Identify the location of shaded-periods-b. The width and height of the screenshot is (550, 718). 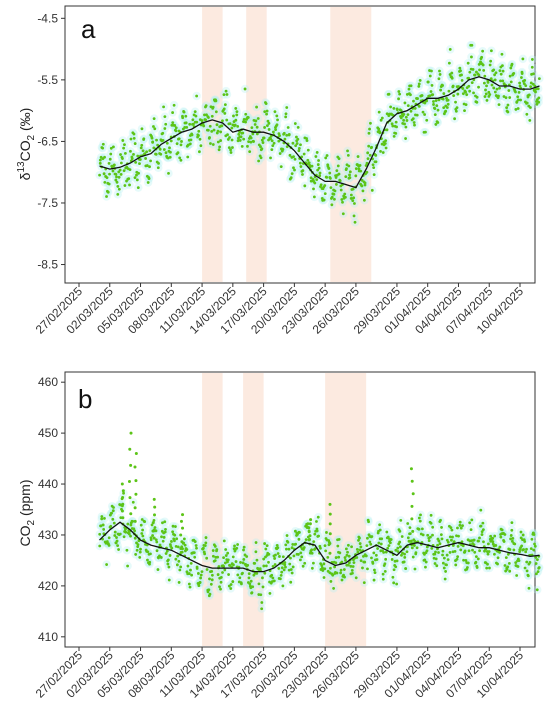
(284, 509).